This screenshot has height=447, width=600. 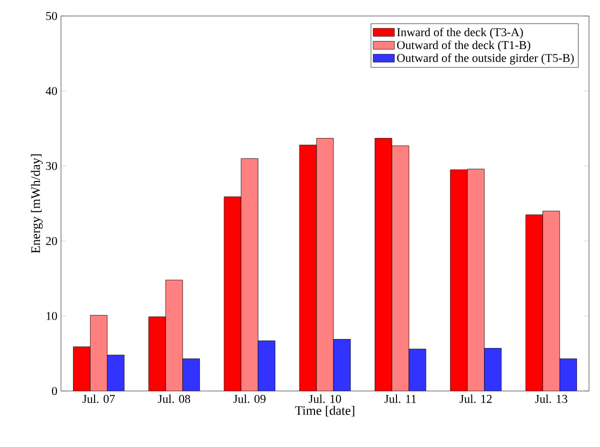 What do you see at coordinates (52, 16) in the screenshot?
I see `y-tick-label: 50` at bounding box center [52, 16].